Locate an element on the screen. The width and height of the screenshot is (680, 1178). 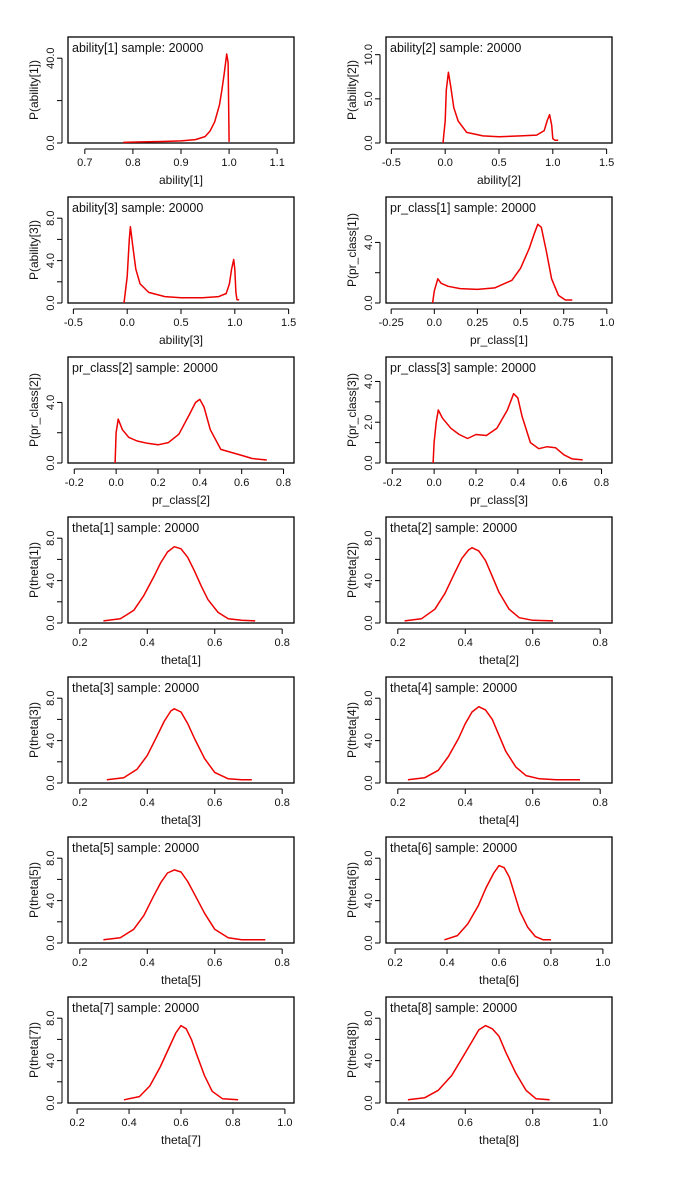
chart-title: pr_class[1] sample: 20000 is located at coordinates (463, 208).